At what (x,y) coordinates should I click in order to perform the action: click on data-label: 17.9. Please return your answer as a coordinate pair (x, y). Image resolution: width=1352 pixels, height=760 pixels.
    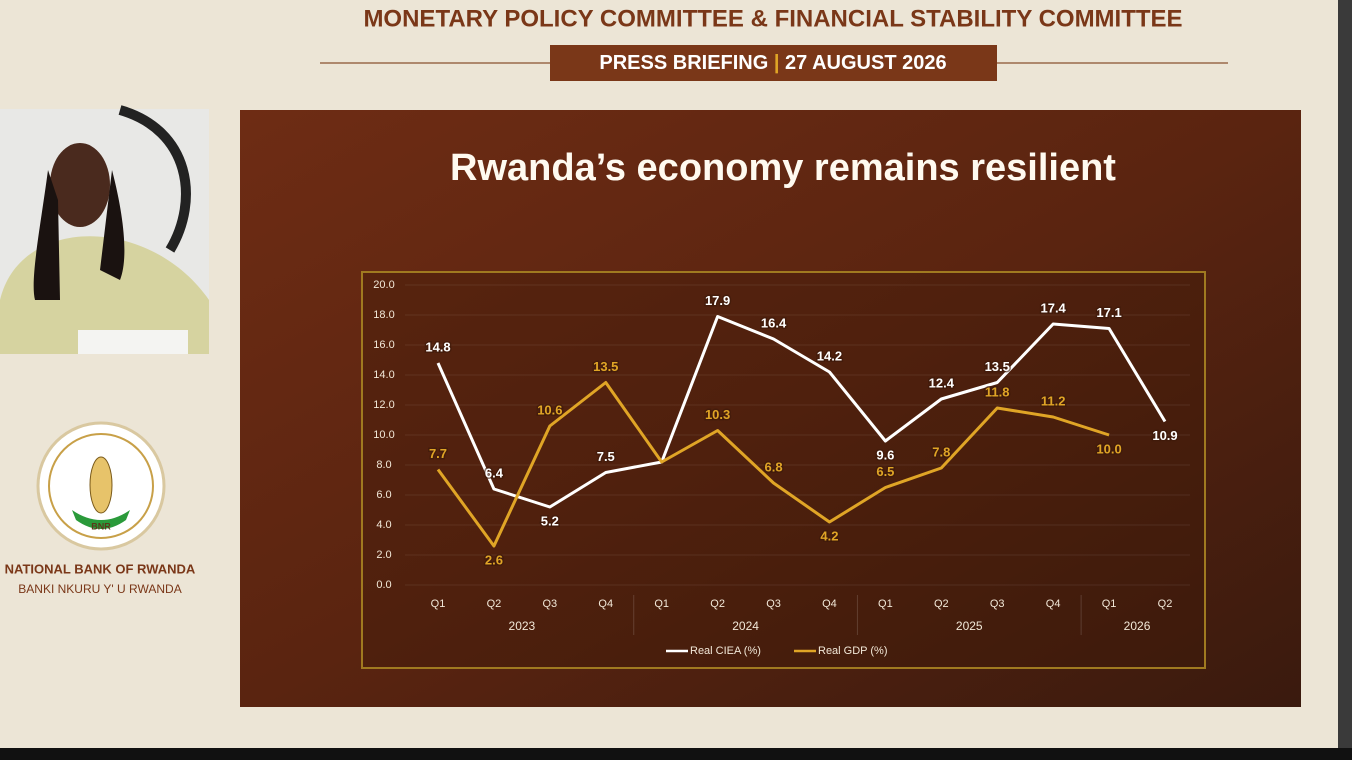
    Looking at the image, I should click on (717, 300).